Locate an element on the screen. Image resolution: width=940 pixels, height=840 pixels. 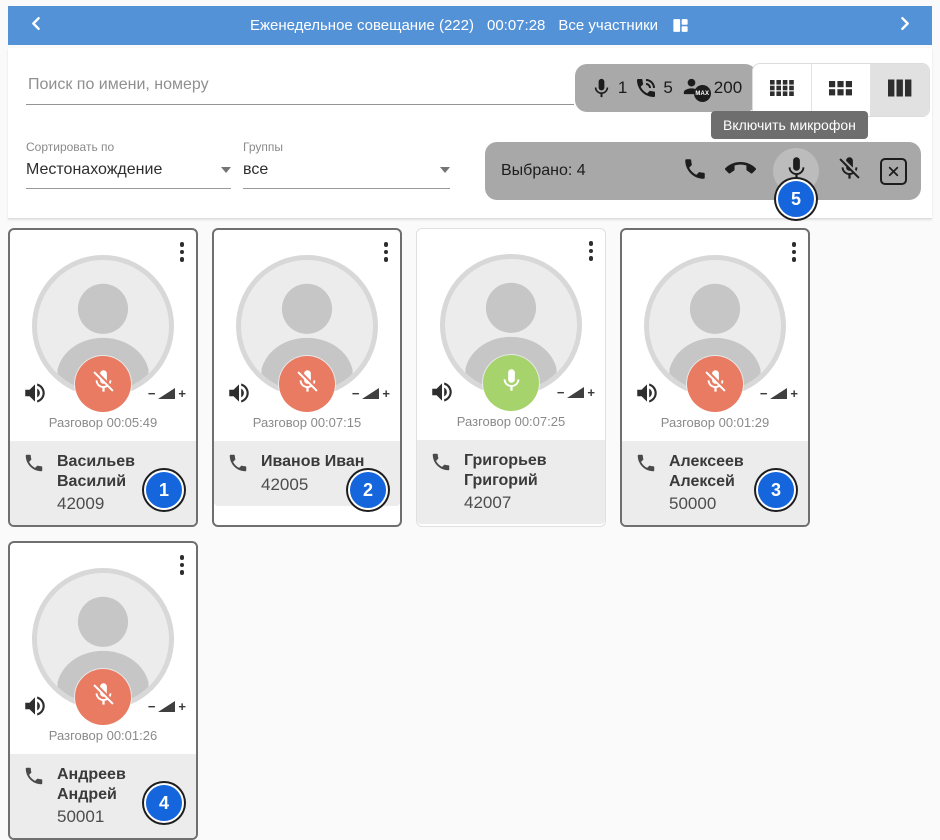
sort-label: Сортировать по is located at coordinates (70, 147).